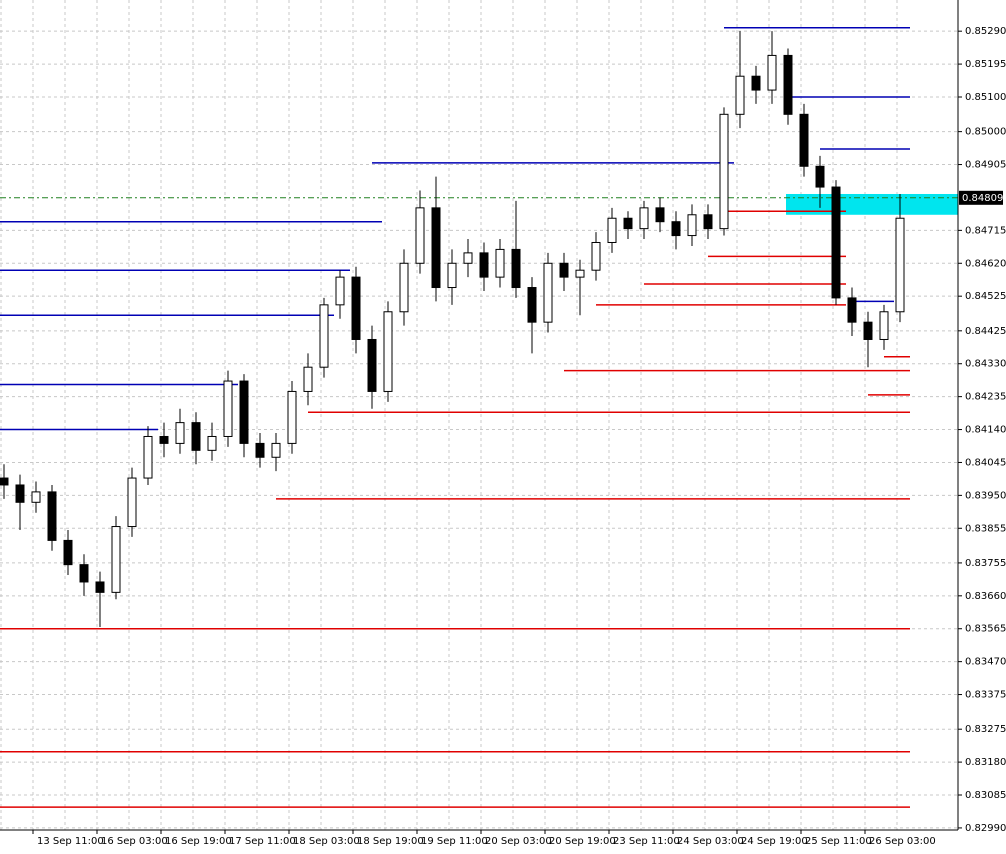  What do you see at coordinates (985, 263) in the screenshot?
I see `y-tick-label: 0.84620` at bounding box center [985, 263].